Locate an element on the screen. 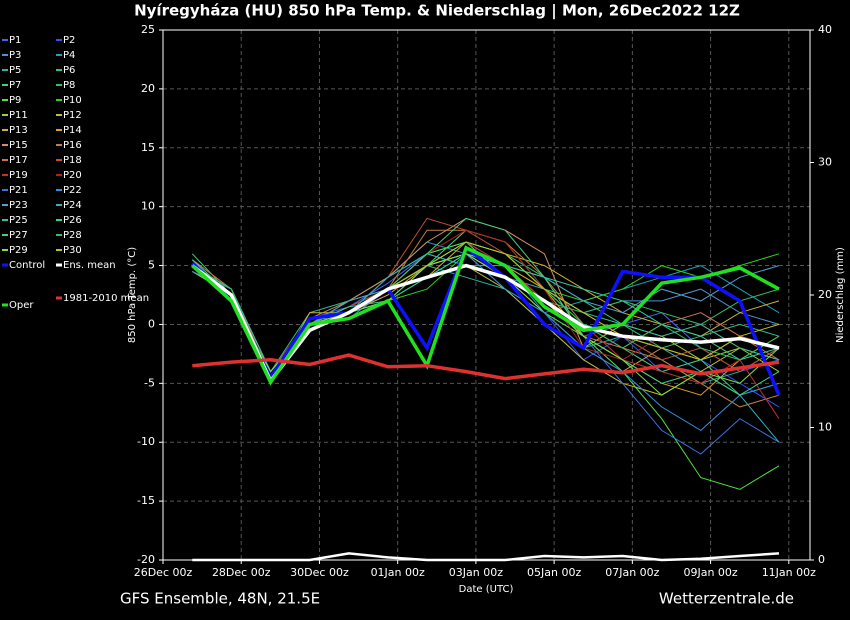 The image size is (850, 620). x-tick-label: 11Jan 00z is located at coordinates (789, 572).